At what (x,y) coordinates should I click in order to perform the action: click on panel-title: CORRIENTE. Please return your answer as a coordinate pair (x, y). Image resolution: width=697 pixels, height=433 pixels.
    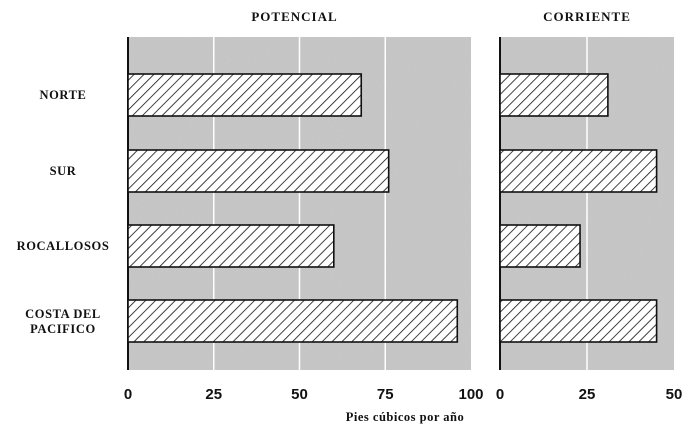
    Looking at the image, I should click on (587, 16).